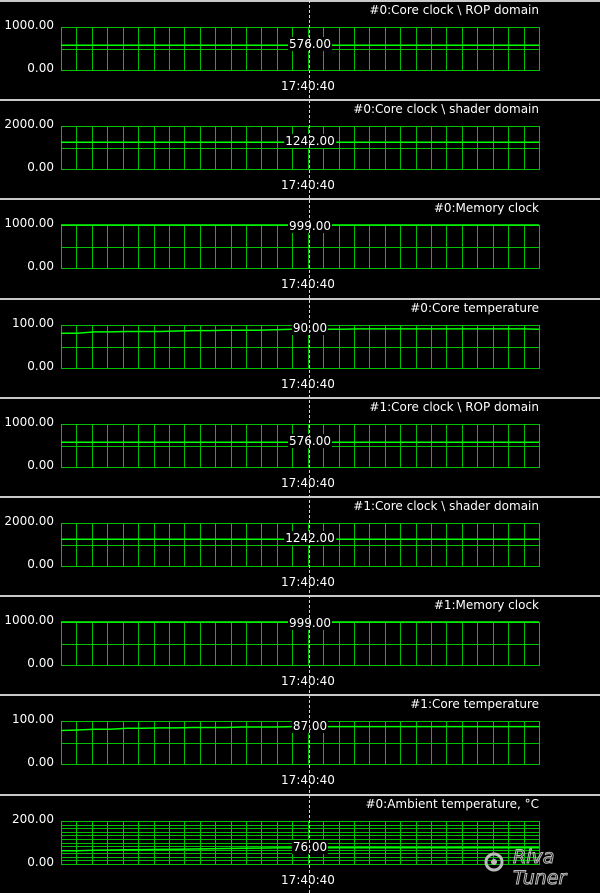 The width and height of the screenshot is (600, 893). What do you see at coordinates (310, 846) in the screenshot?
I see `cursor-value-label: 76.00` at bounding box center [310, 846].